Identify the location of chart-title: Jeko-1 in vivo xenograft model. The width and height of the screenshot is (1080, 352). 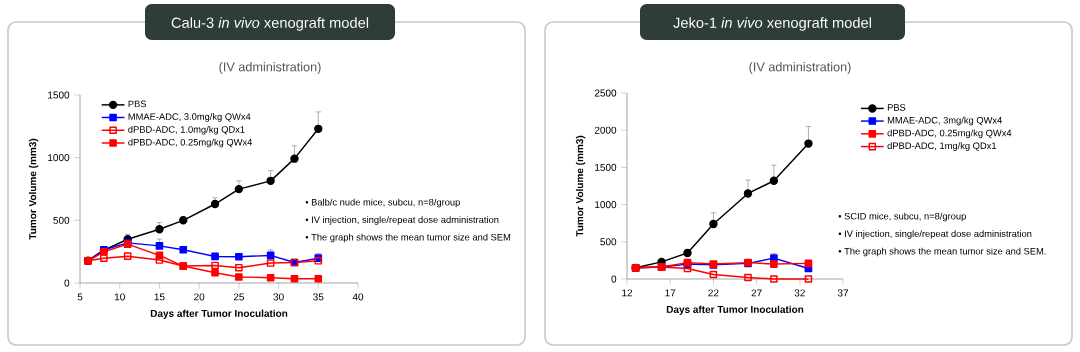
(772, 24).